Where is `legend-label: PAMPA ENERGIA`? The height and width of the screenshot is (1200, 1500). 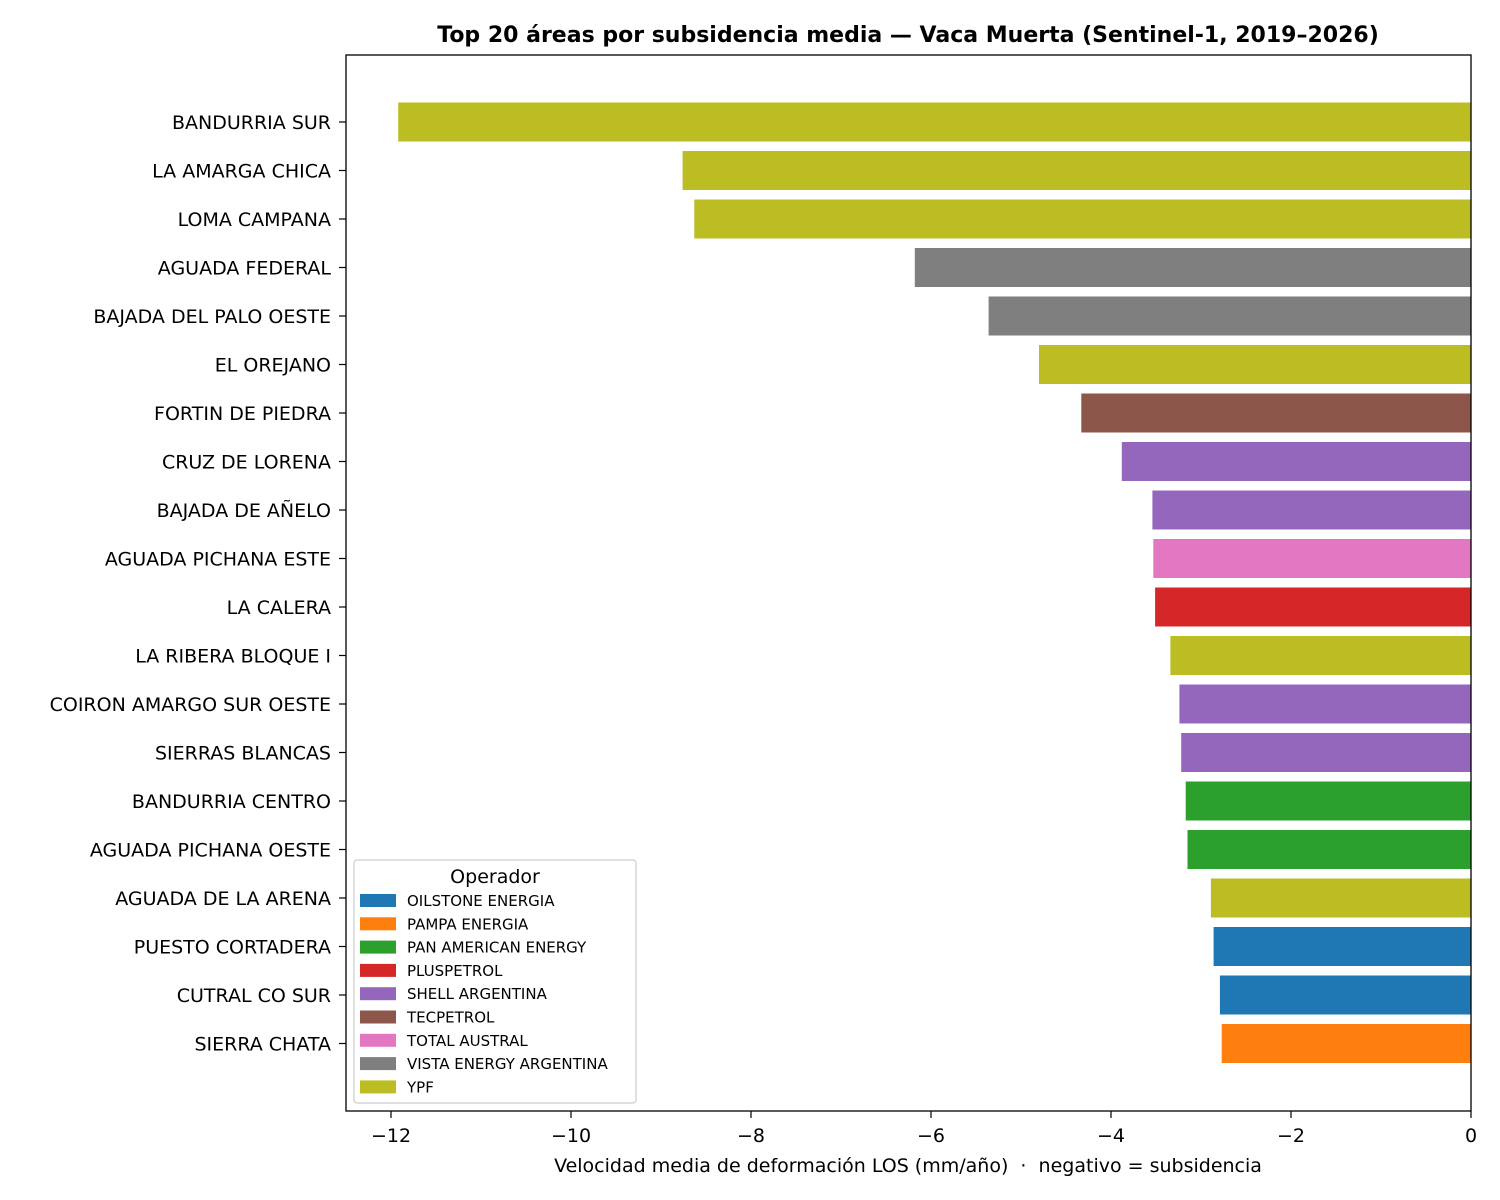 legend-label: PAMPA ENERGIA is located at coordinates (468, 924).